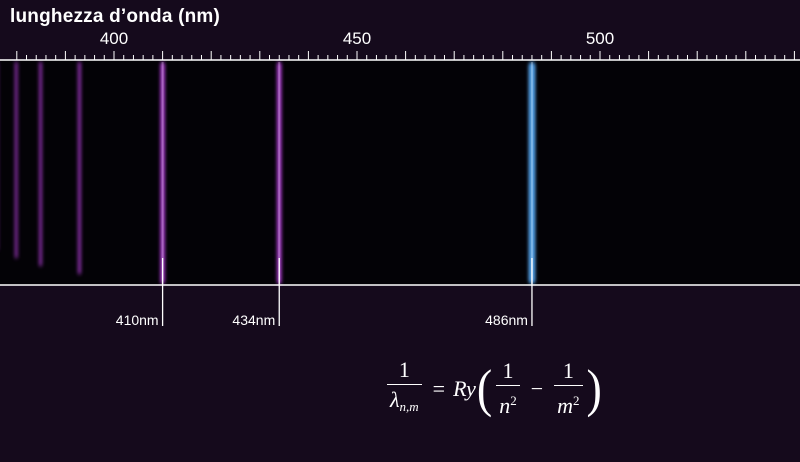 This screenshot has width=800, height=462. I want to click on term2-numerator: 1, so click(568, 370).